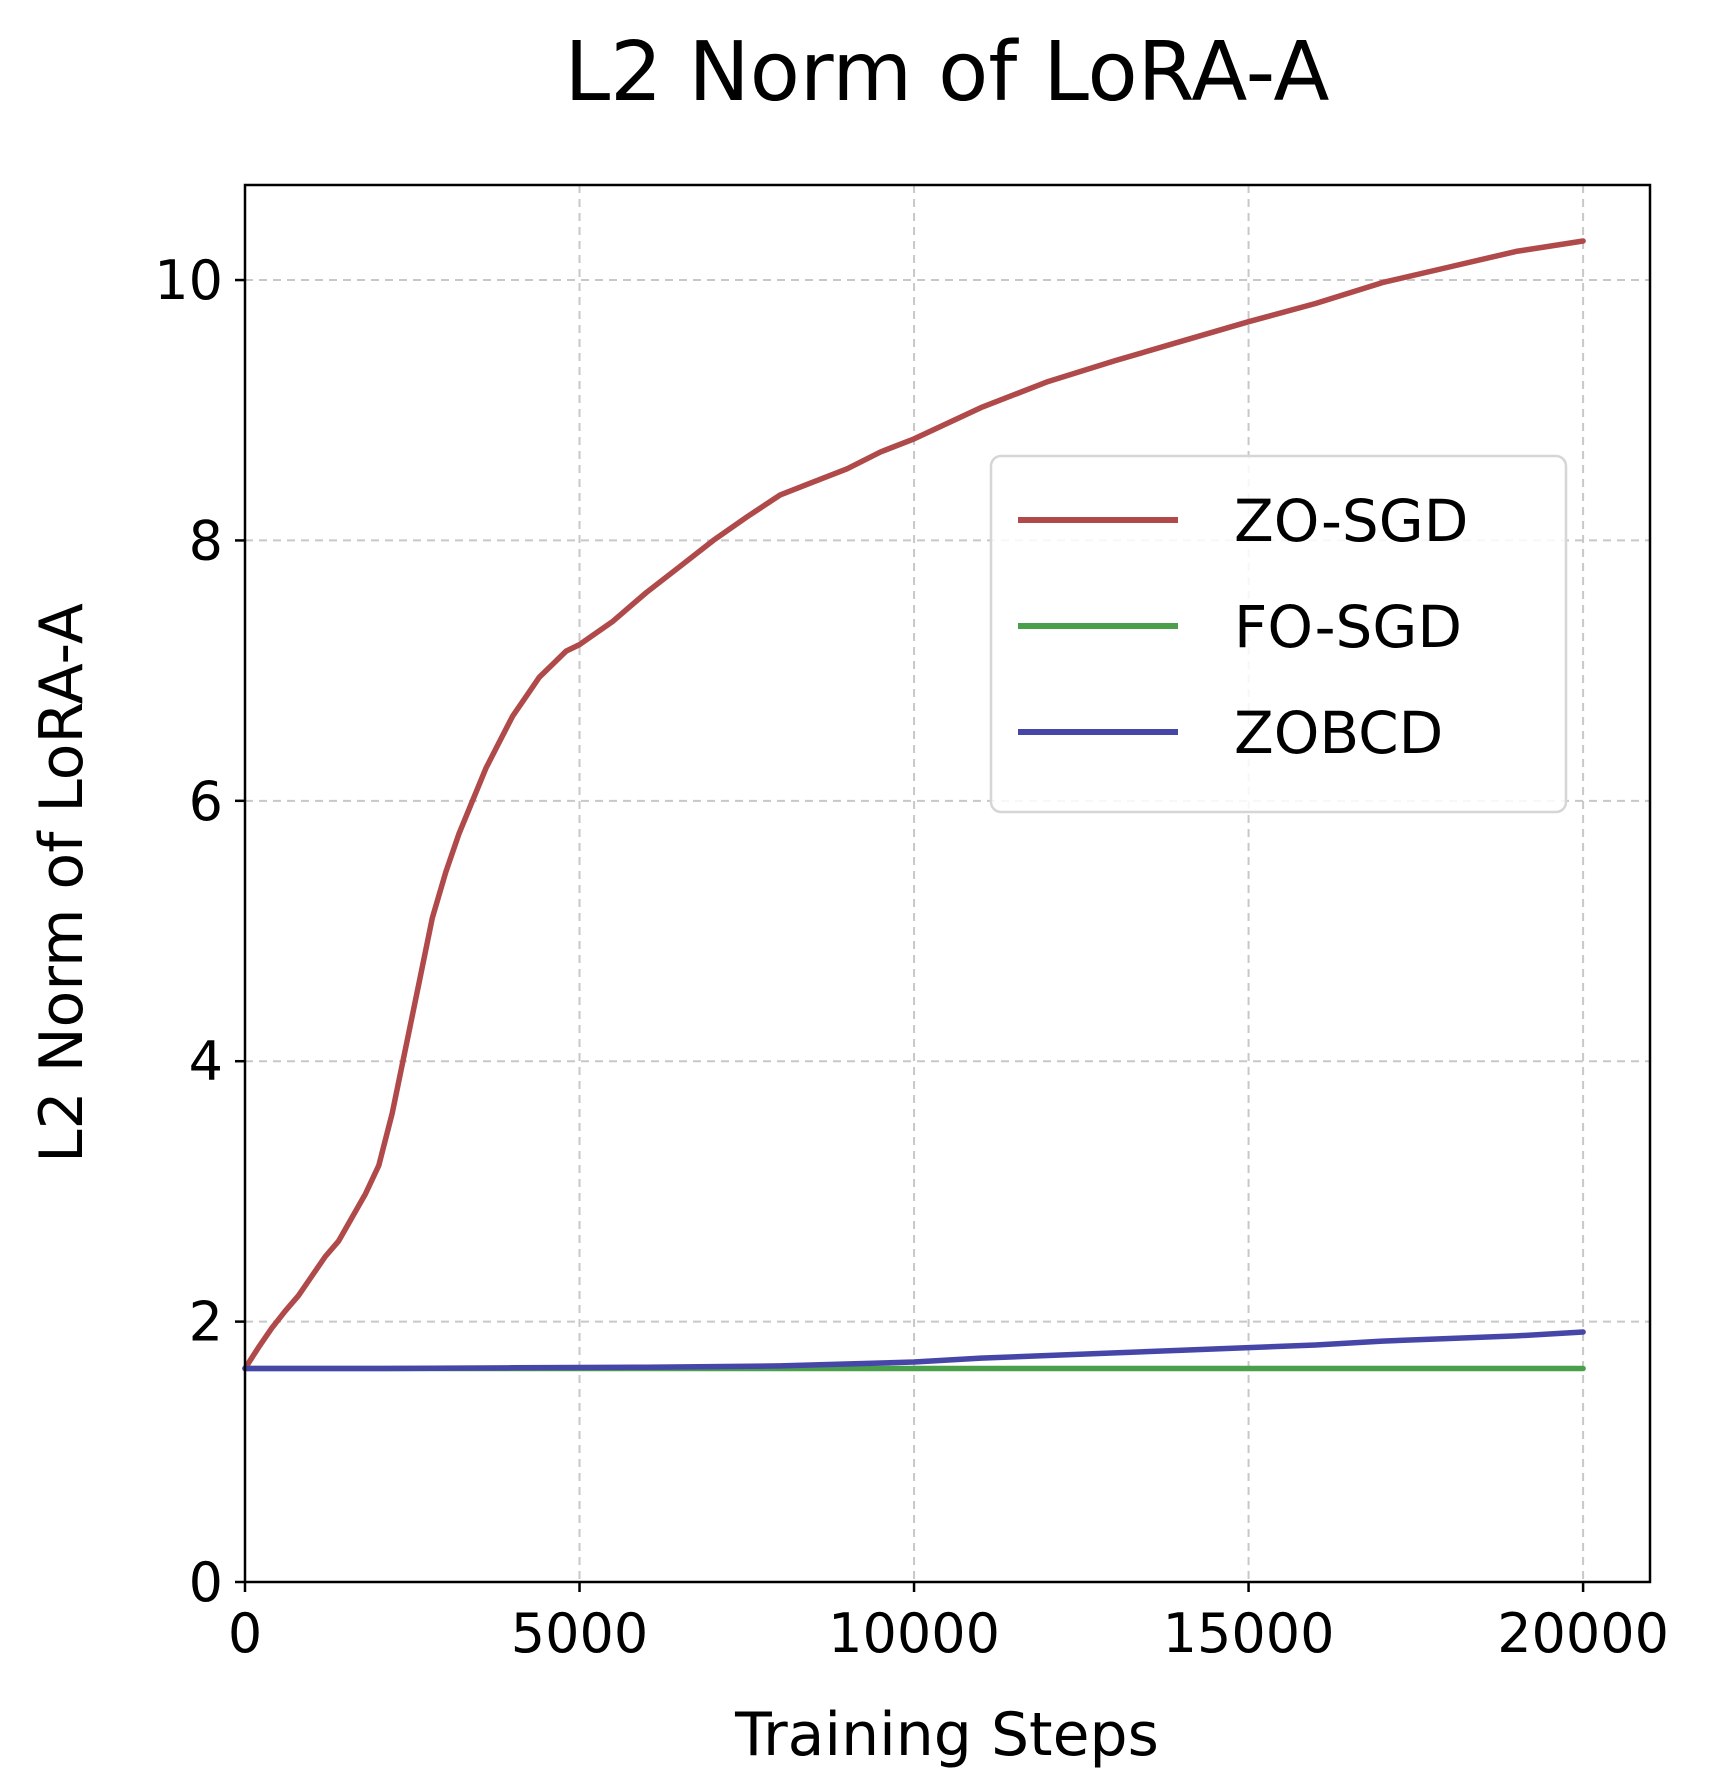 This screenshot has height=1792, width=1722. I want to click on y-tick-label: 4, so click(206, 1061).